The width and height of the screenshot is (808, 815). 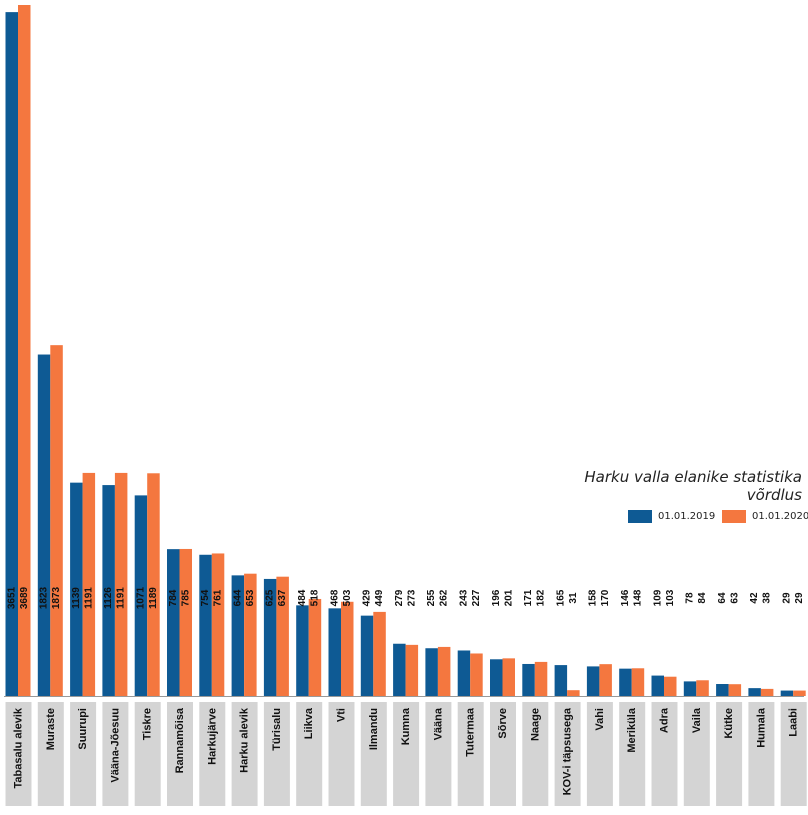 I want to click on category-label: Kütke, so click(x=729, y=723).